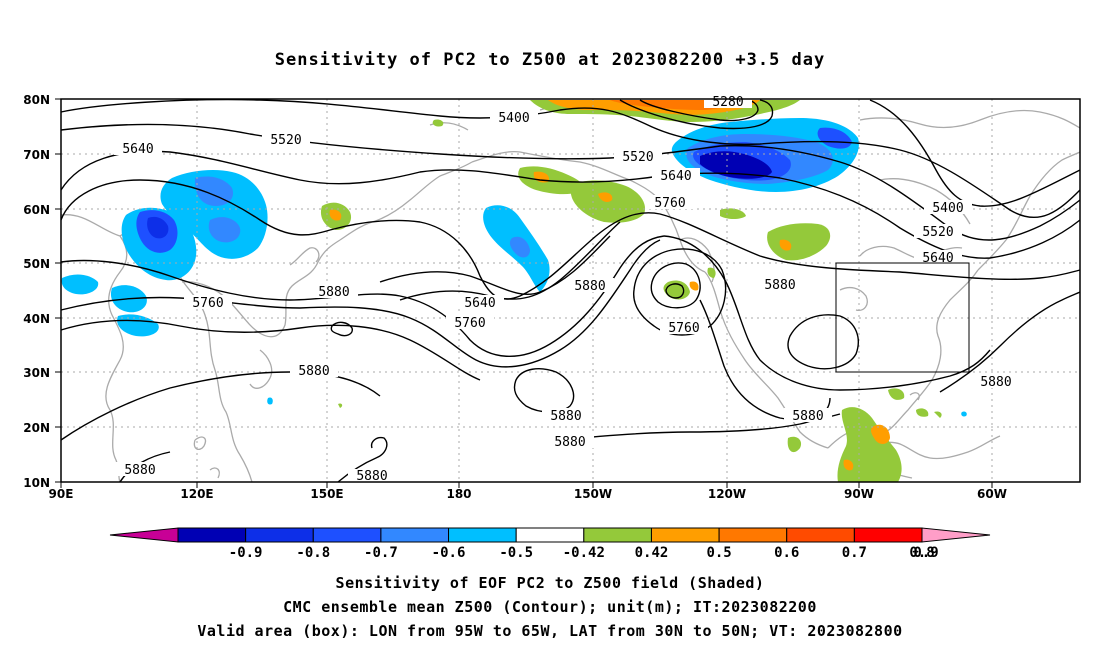 The height and width of the screenshot is (650, 1100). What do you see at coordinates (859, 494) in the screenshot?
I see `lon-label: 90W` at bounding box center [859, 494].